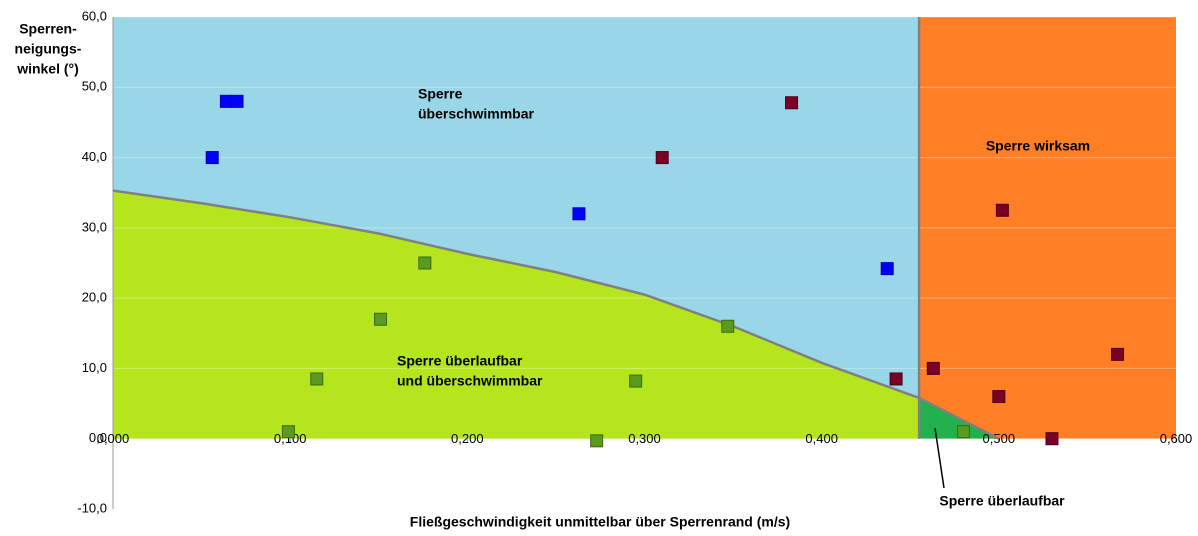 The width and height of the screenshot is (1198, 536). What do you see at coordinates (47, 69) in the screenshot?
I see `y-axis-label: winkel (°)` at bounding box center [47, 69].